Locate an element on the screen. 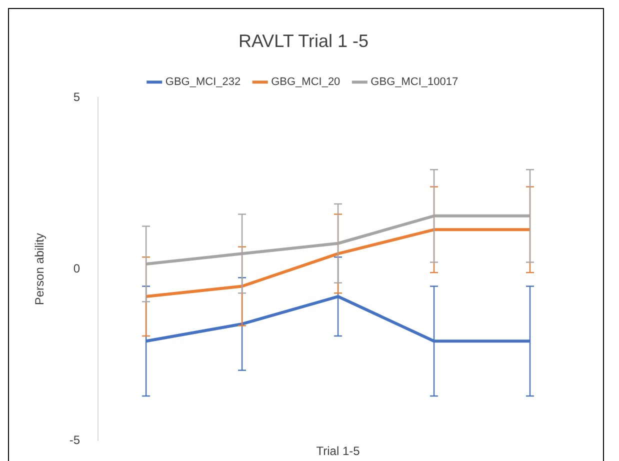 Image resolution: width=619 pixels, height=461 pixels. y-tick-label: -5 is located at coordinates (74, 439).